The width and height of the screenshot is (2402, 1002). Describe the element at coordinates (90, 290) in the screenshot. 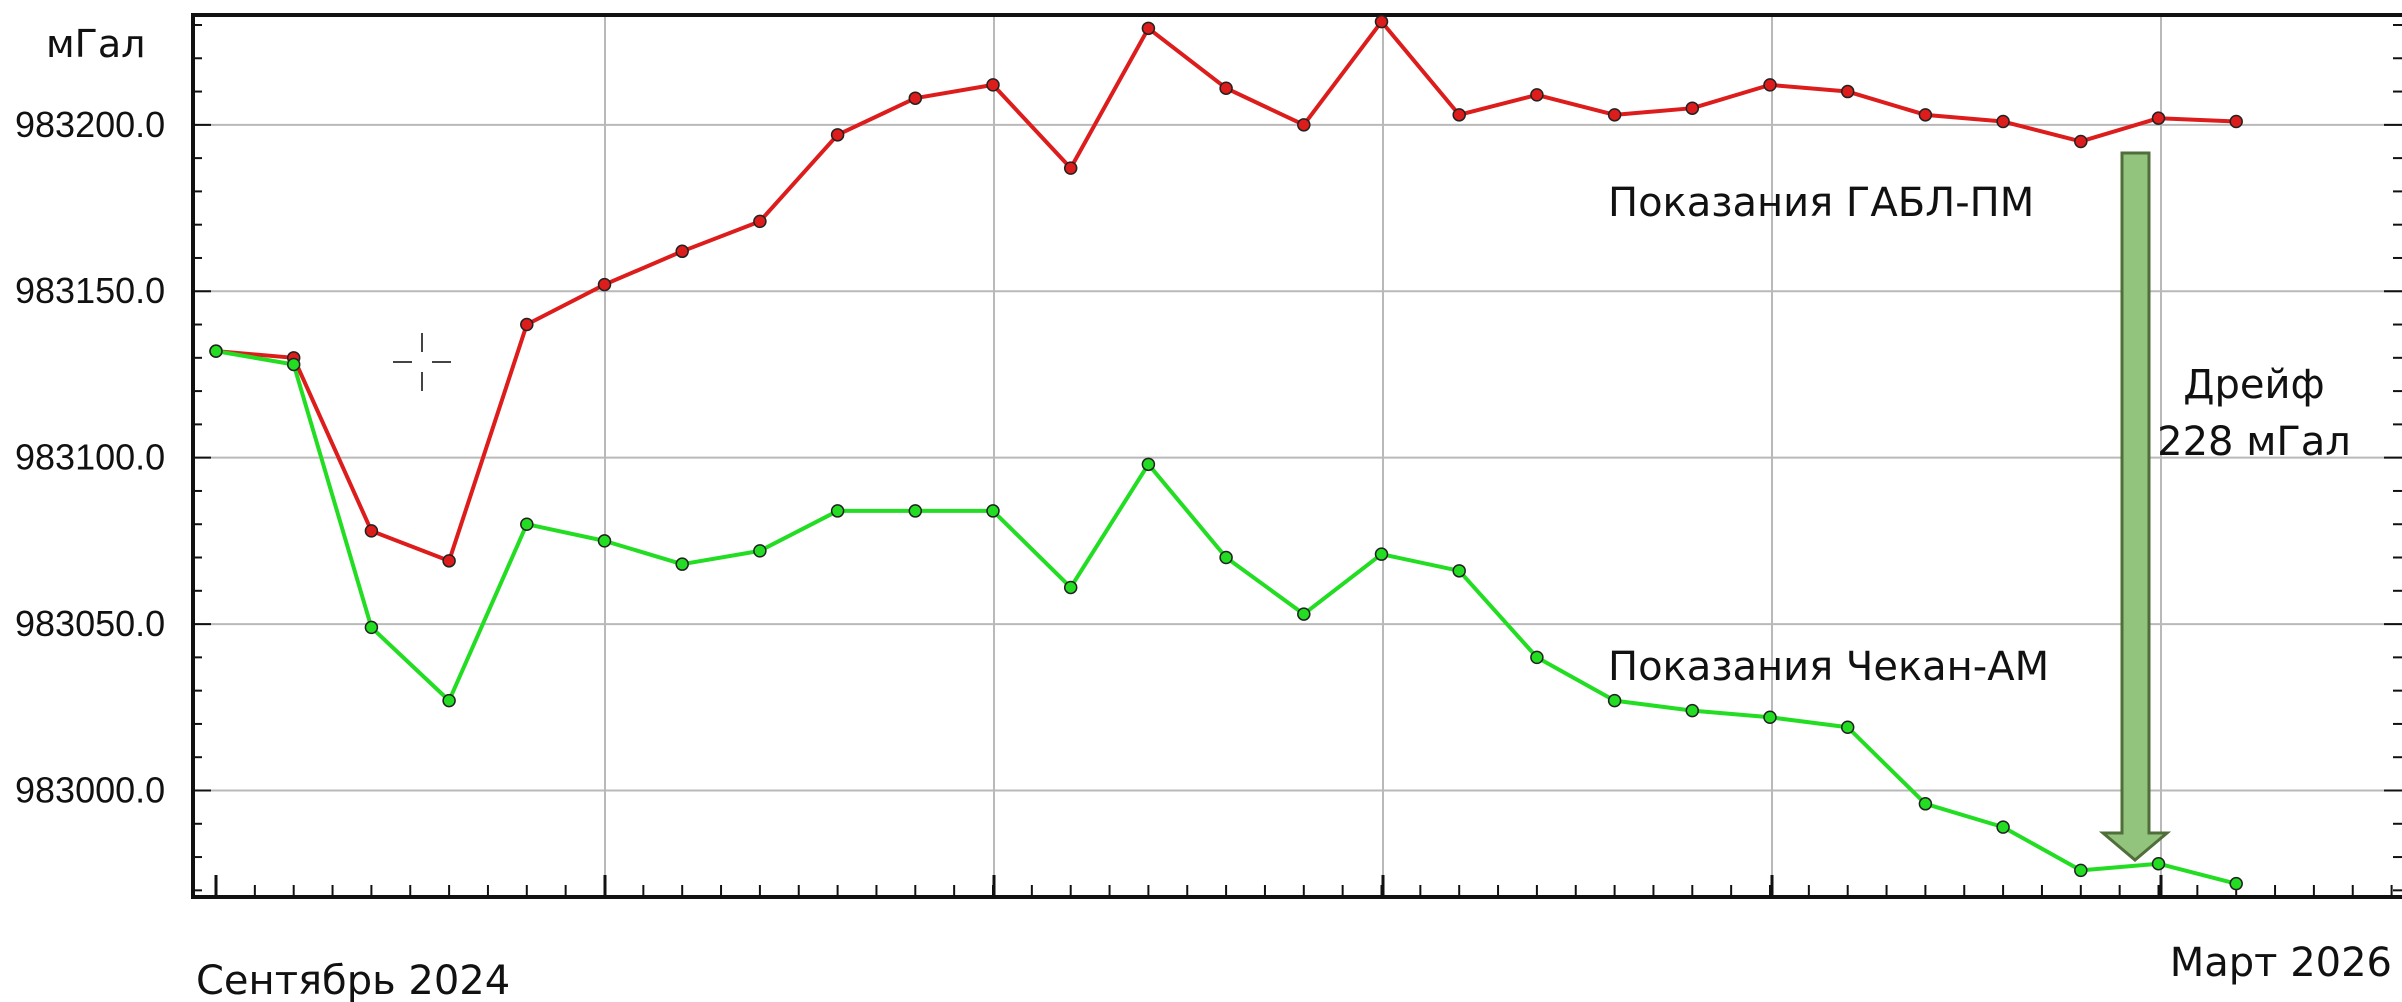

I see `y-tick-label: 983150.0` at that location.